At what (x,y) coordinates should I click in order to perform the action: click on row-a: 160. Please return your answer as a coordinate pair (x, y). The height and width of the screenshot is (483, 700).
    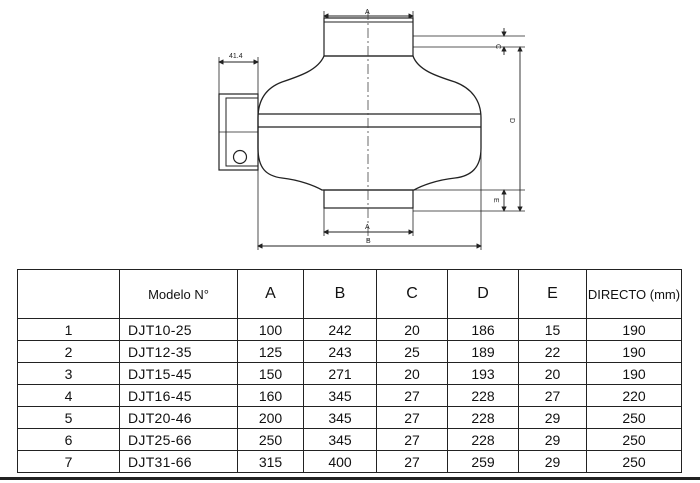
    Looking at the image, I should click on (270, 395).